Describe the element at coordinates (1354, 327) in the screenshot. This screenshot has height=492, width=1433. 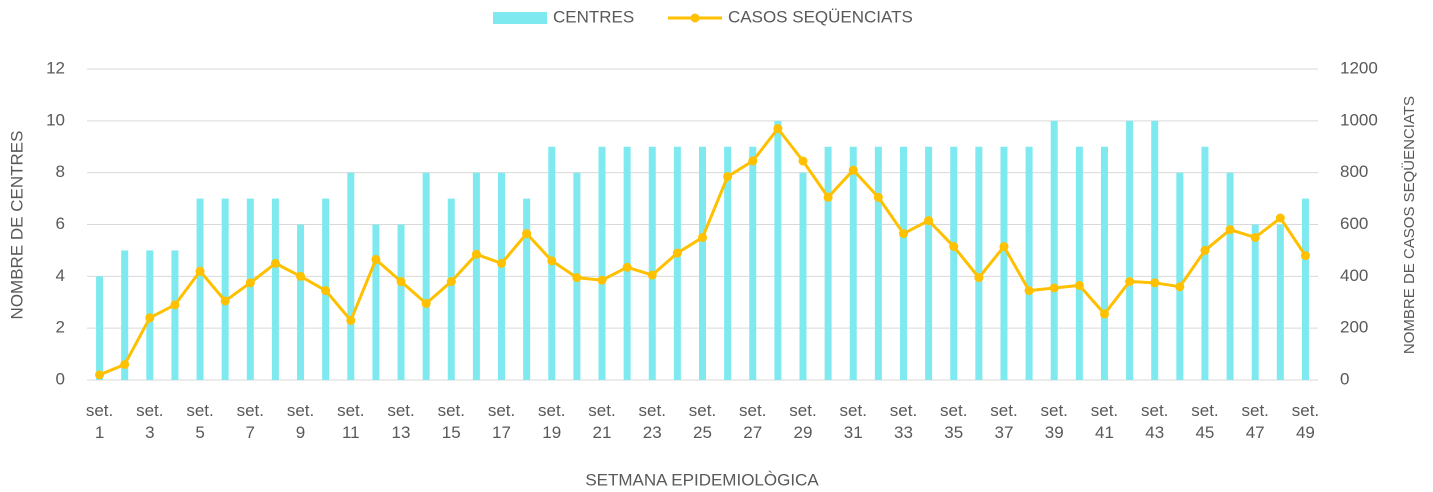
I see `y2-tick-label: 200` at that location.